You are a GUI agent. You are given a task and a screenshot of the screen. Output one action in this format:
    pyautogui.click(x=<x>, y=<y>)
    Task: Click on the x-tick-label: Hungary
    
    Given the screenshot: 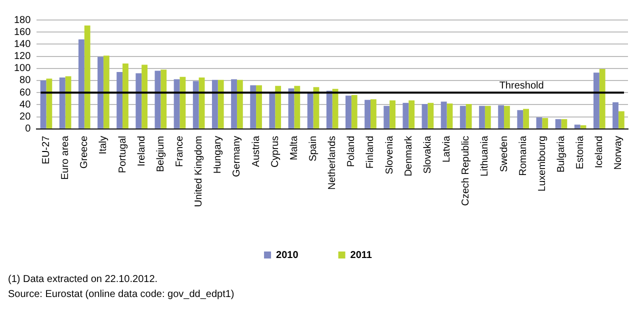 What is the action you would take?
    pyautogui.click(x=218, y=155)
    